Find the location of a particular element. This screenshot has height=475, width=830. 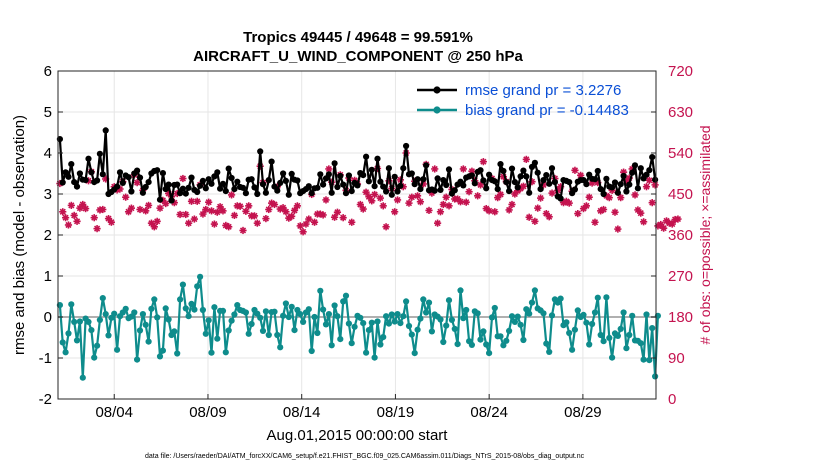

y-right-tick-label: 0 is located at coordinates (672, 399).